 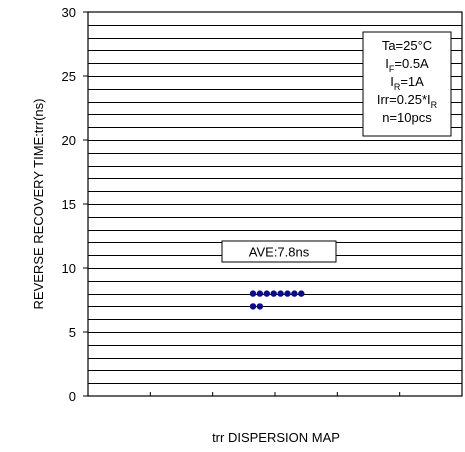 I want to click on condition-line: IF=0.5A, so click(x=407, y=65).